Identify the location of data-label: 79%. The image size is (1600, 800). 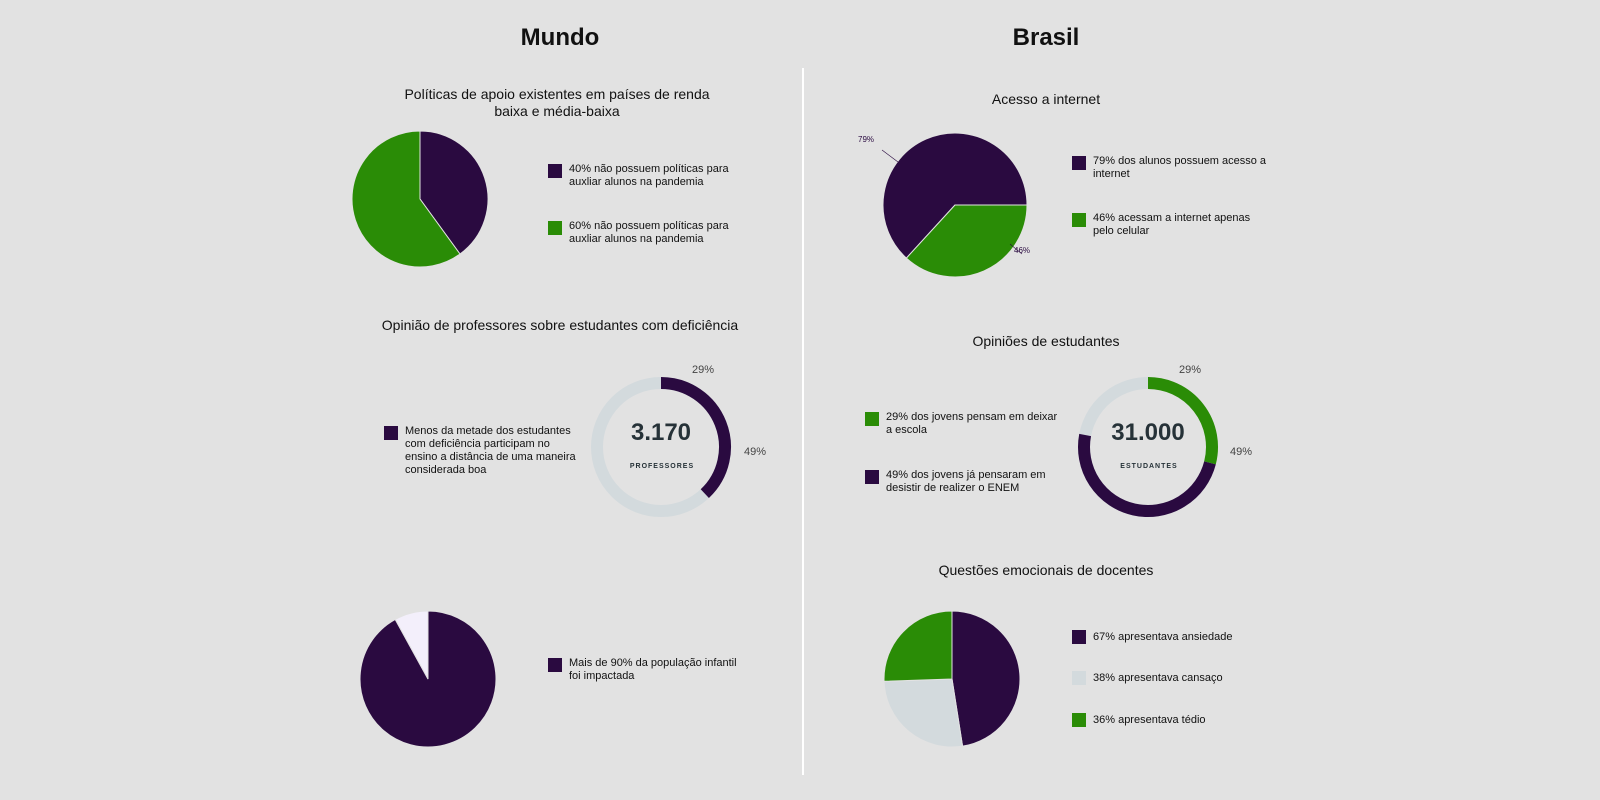
(866, 139).